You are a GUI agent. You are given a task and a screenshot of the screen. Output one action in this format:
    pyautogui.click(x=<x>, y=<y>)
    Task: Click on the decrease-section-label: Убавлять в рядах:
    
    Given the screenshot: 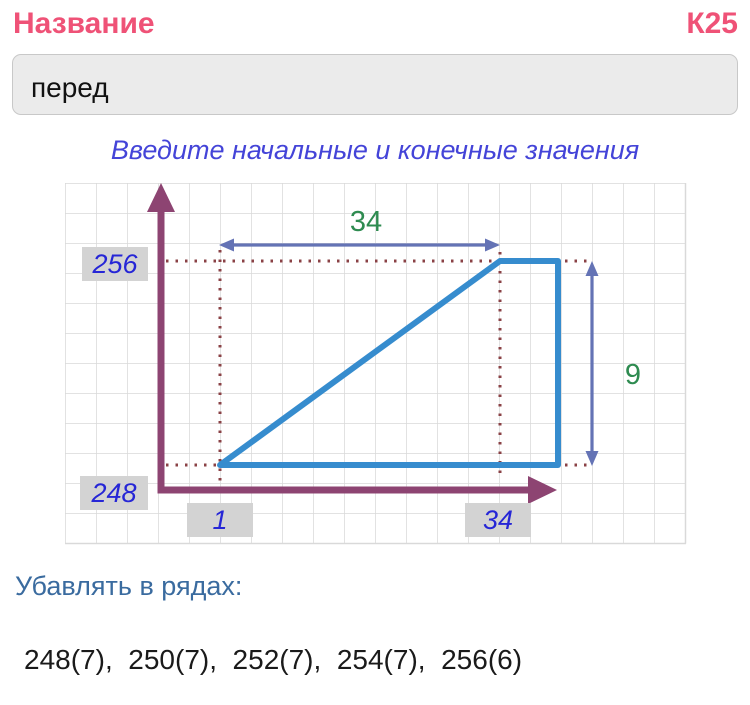 What is the action you would take?
    pyautogui.click(x=129, y=586)
    